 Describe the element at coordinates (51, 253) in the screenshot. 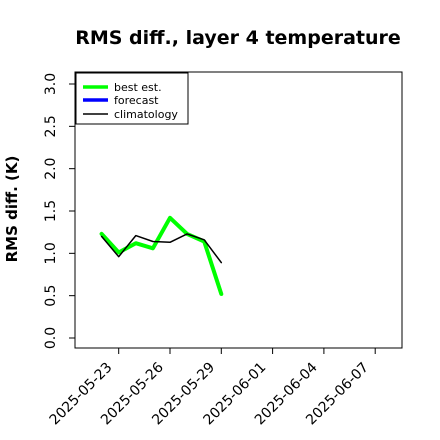

I see `y-tick-label: 1.0` at that location.